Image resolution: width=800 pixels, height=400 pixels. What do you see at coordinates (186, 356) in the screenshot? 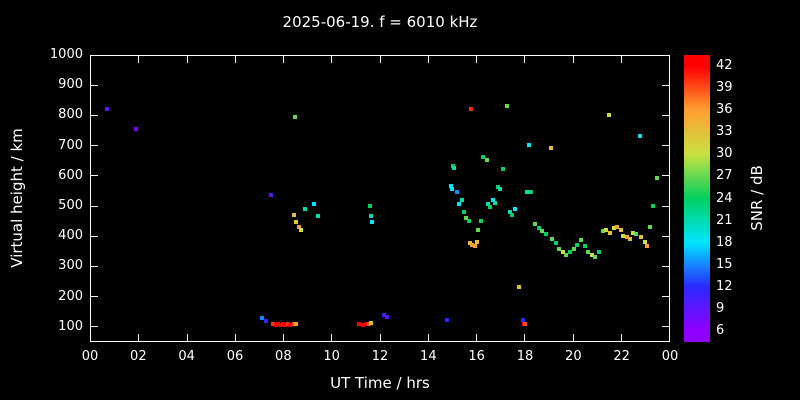
I see `x-tick-label: 04` at bounding box center [186, 356].